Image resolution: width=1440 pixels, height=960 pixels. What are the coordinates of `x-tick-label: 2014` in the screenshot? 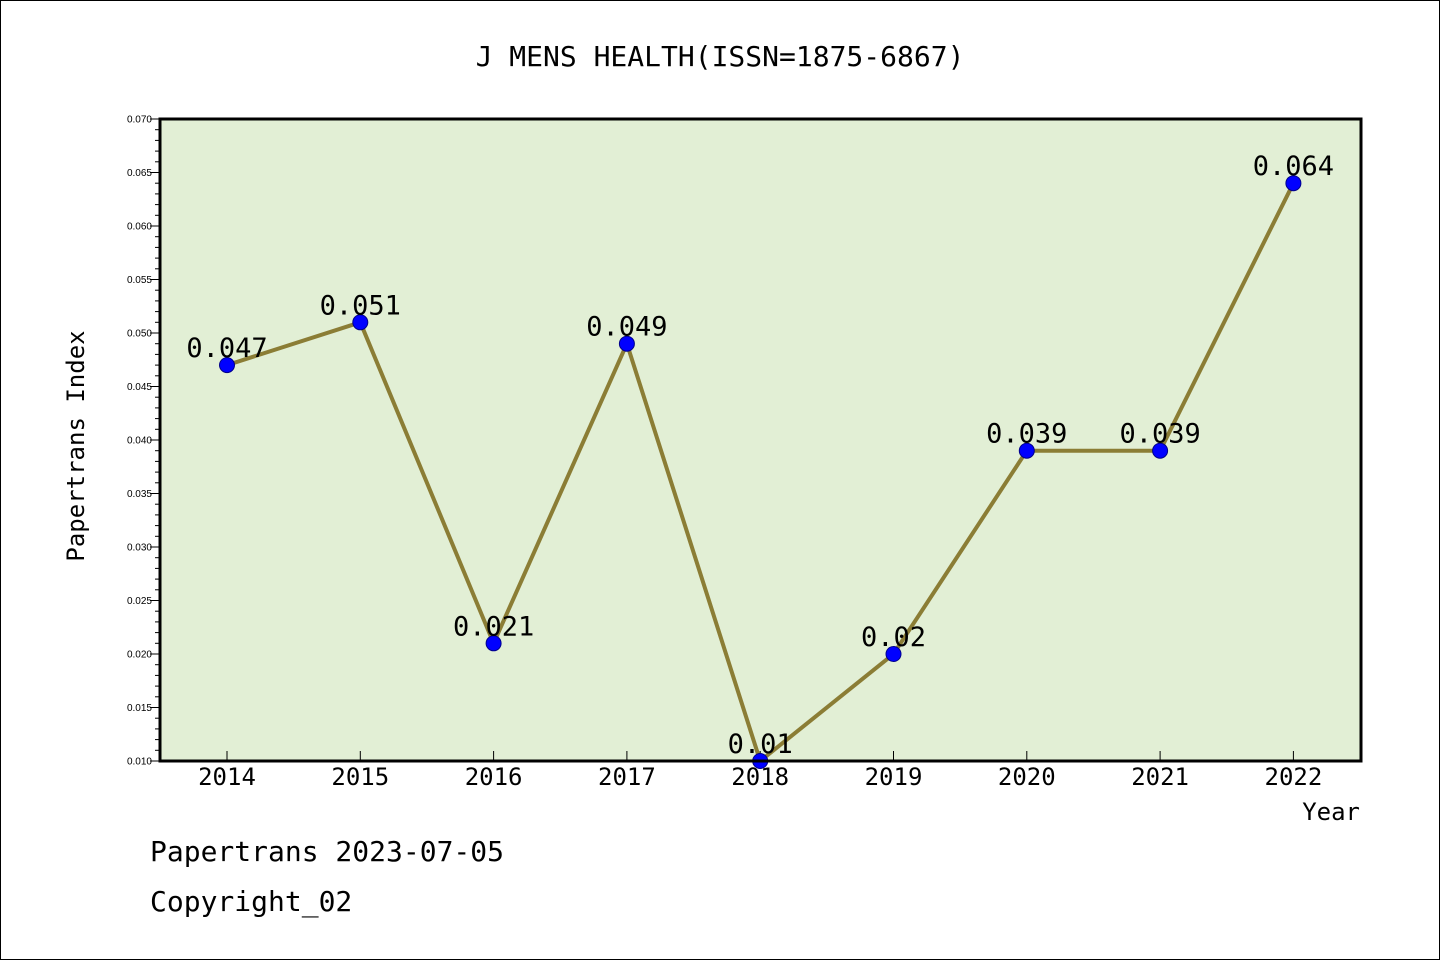 It's located at (227, 777).